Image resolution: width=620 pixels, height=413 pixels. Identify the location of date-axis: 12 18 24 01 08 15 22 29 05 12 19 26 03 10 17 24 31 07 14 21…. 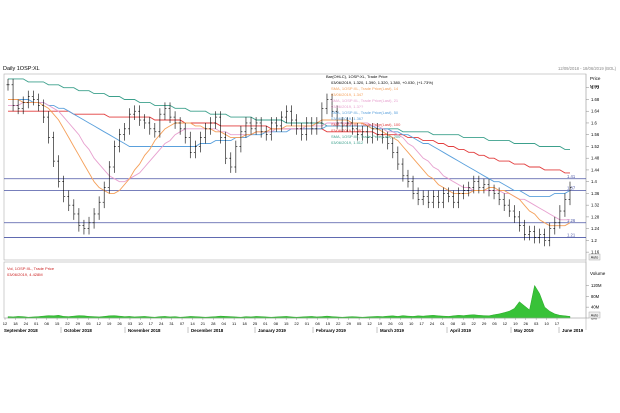
(294, 325).